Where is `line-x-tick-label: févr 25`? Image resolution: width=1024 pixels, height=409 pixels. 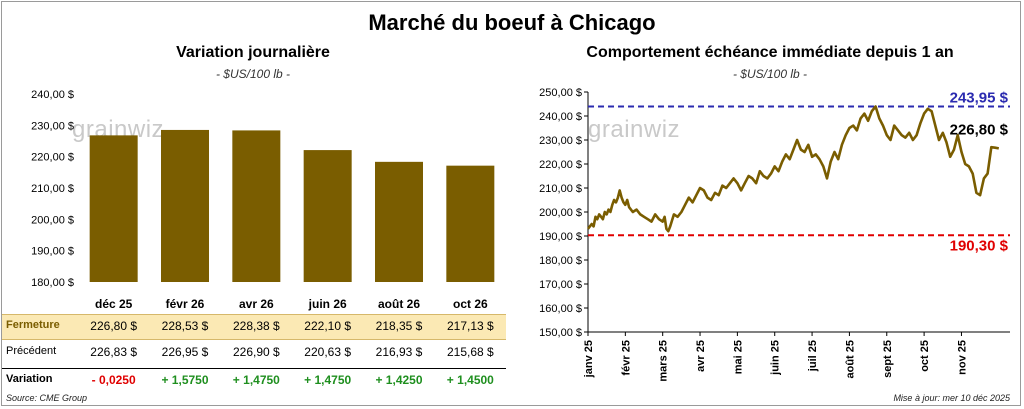
line-x-tick-label: févr 25 is located at coordinates (626, 357).